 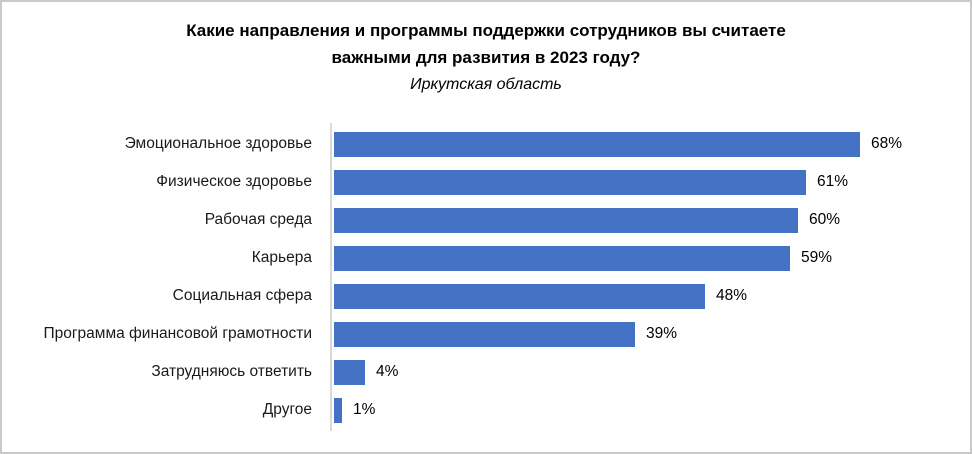 I want to click on chart-title-line-2: важными для развития в 2023 году?, so click(x=486, y=57).